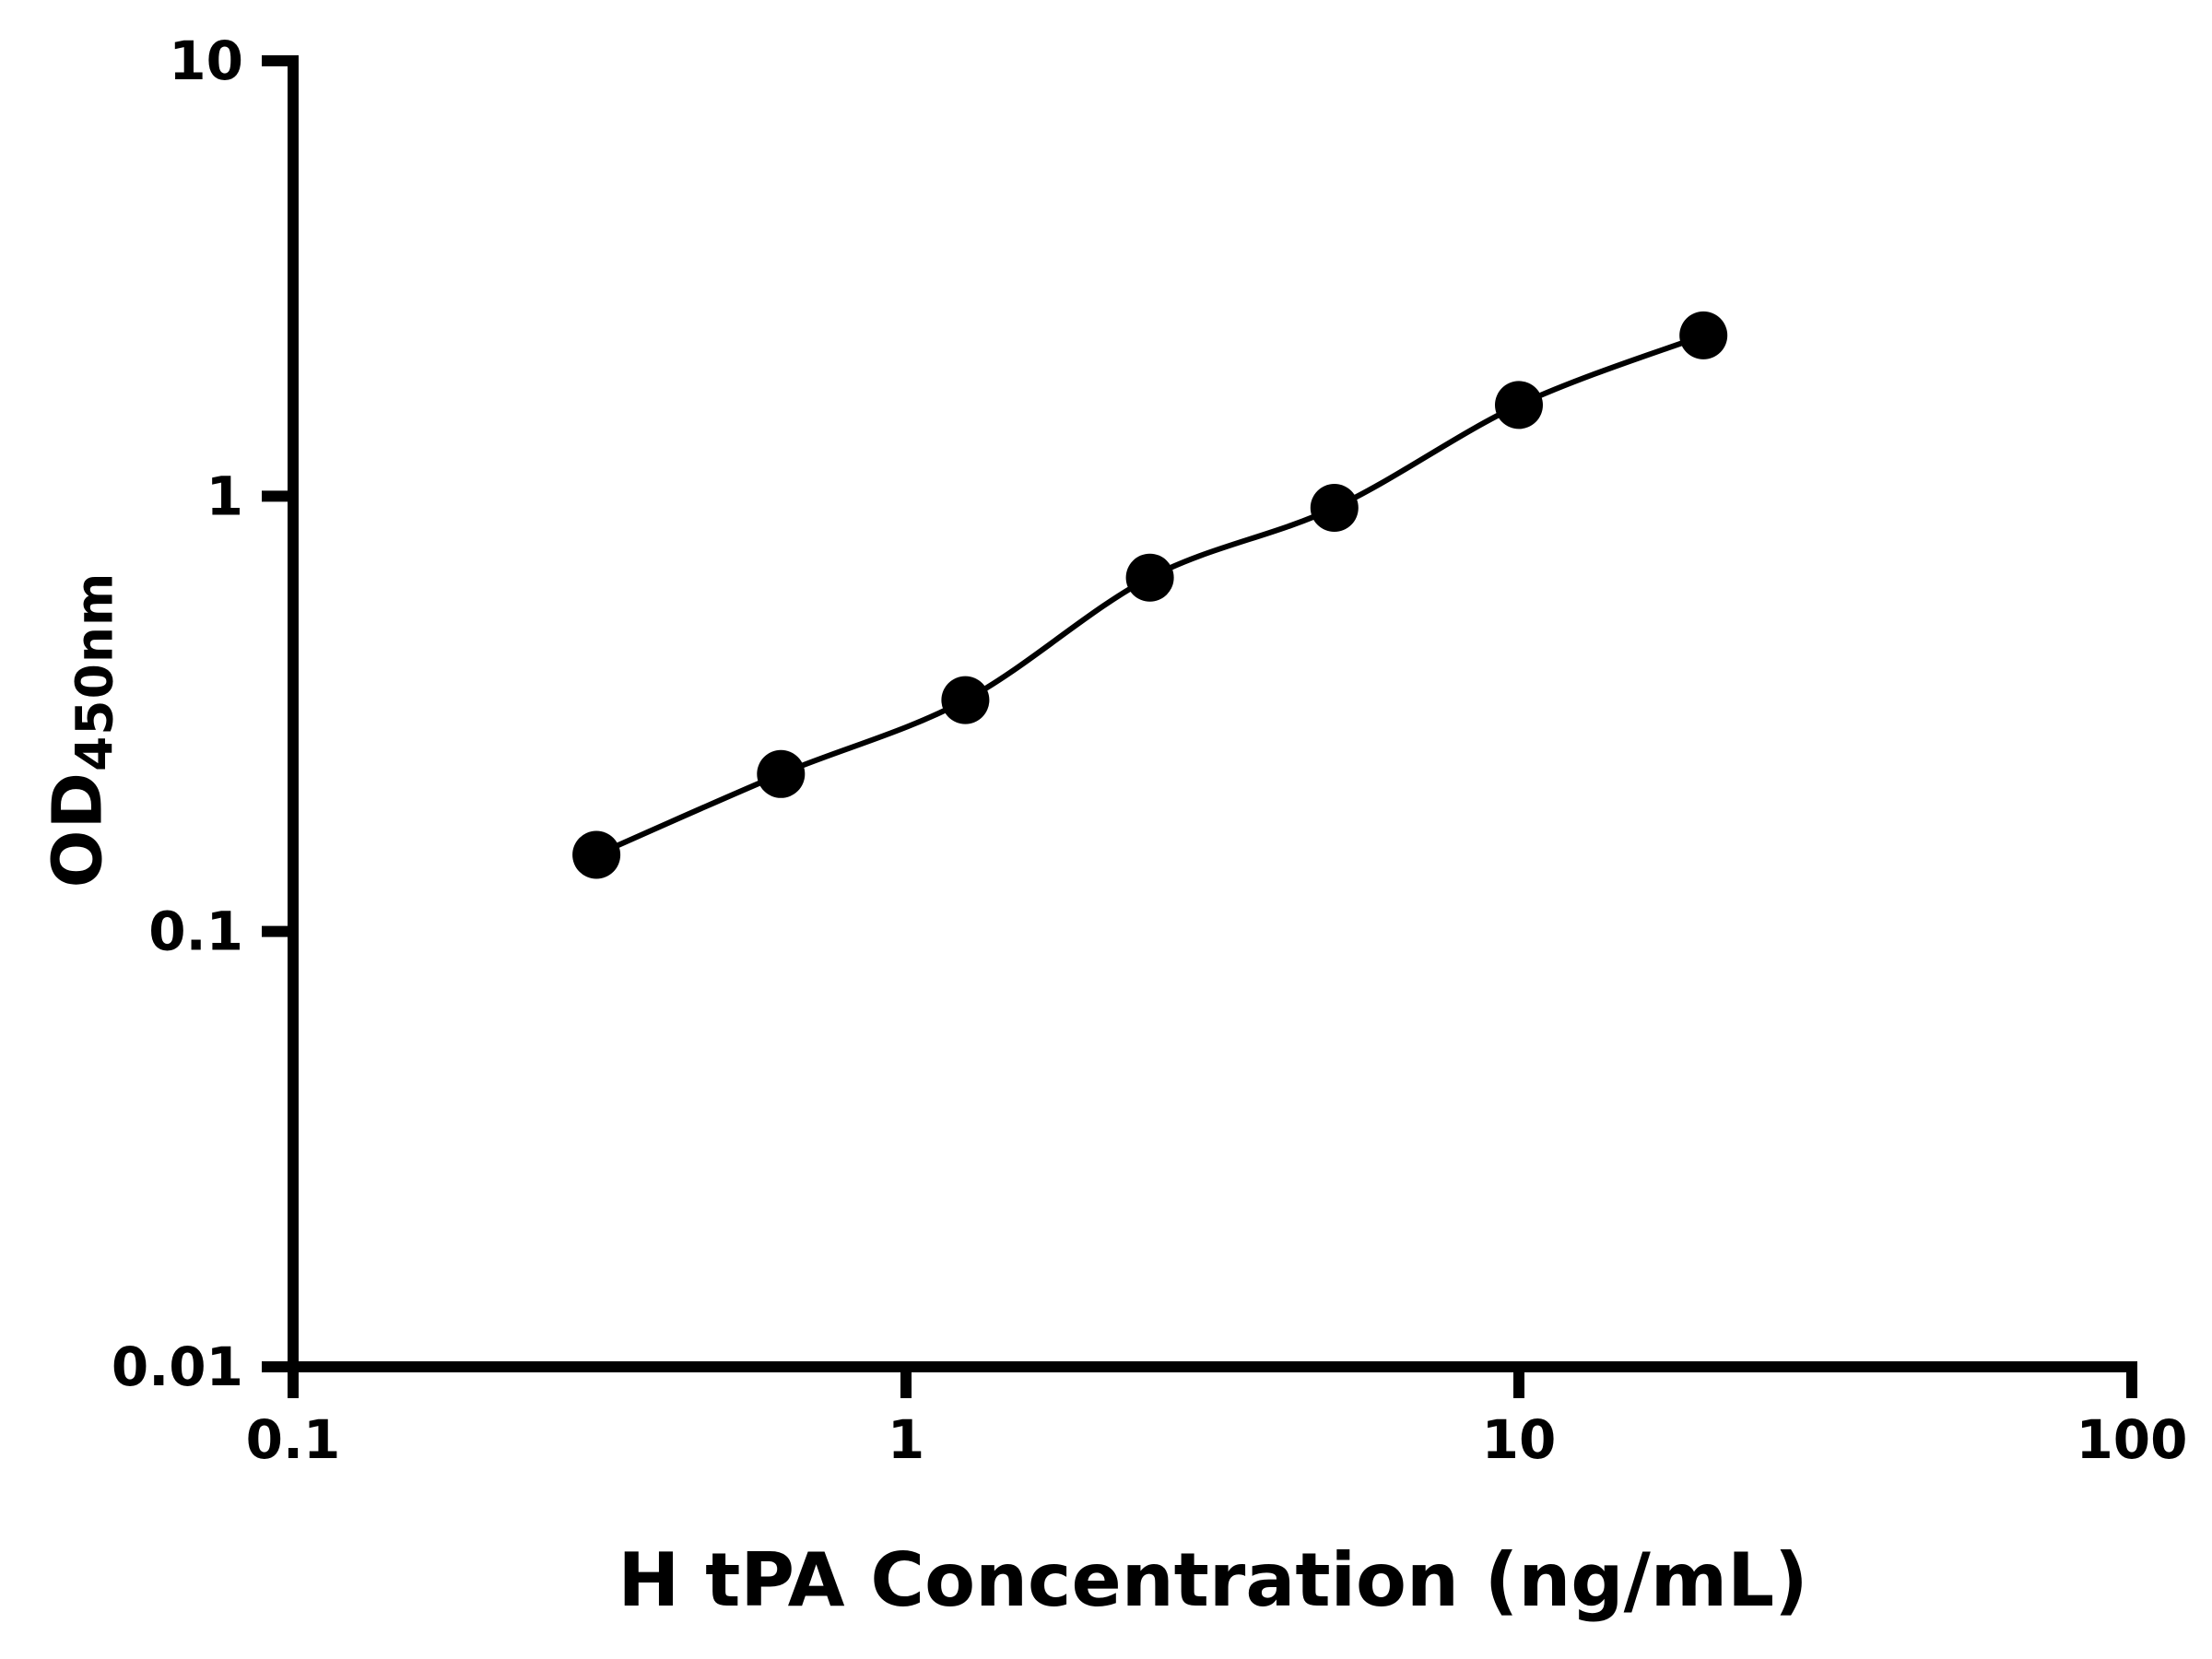 The image size is (2212, 1659). Describe the element at coordinates (206, 60) in the screenshot. I see `y-tick-label: 10` at that location.